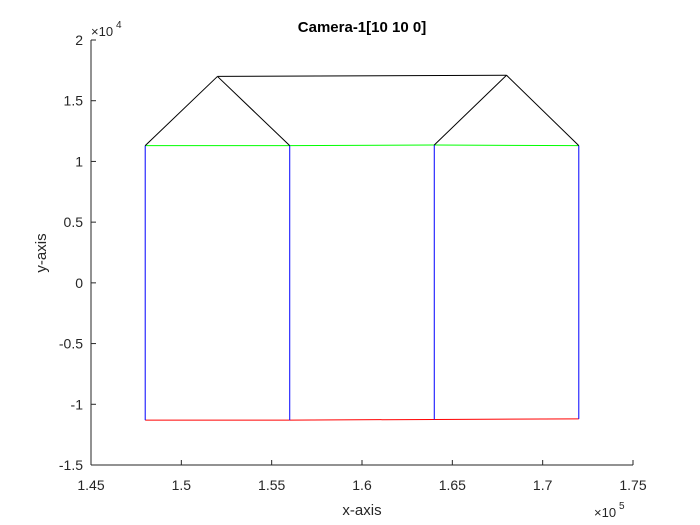 This screenshot has width=700, height=525. Describe the element at coordinates (74, 222) in the screenshot. I see `y-tick-label: 0.5` at that location.